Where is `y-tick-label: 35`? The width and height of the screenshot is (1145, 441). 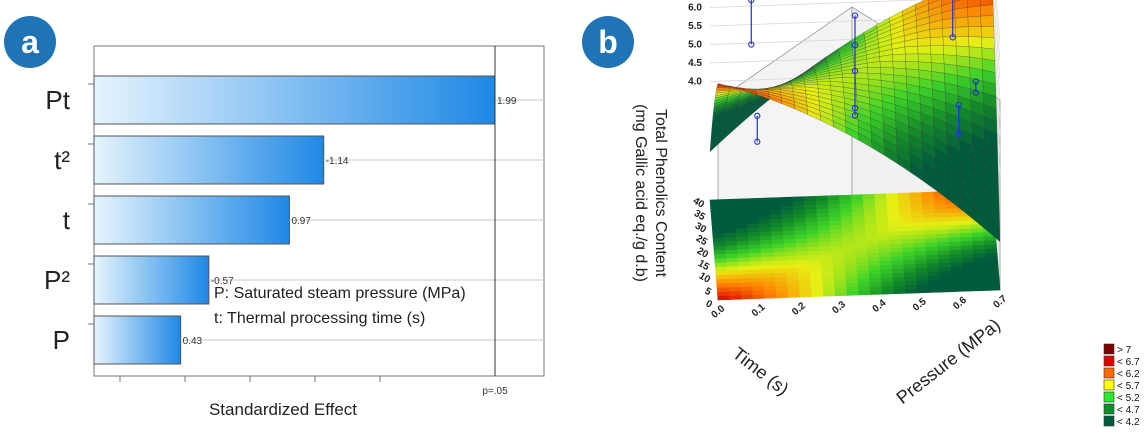 y-tick-label: 35 is located at coordinates (700, 215).